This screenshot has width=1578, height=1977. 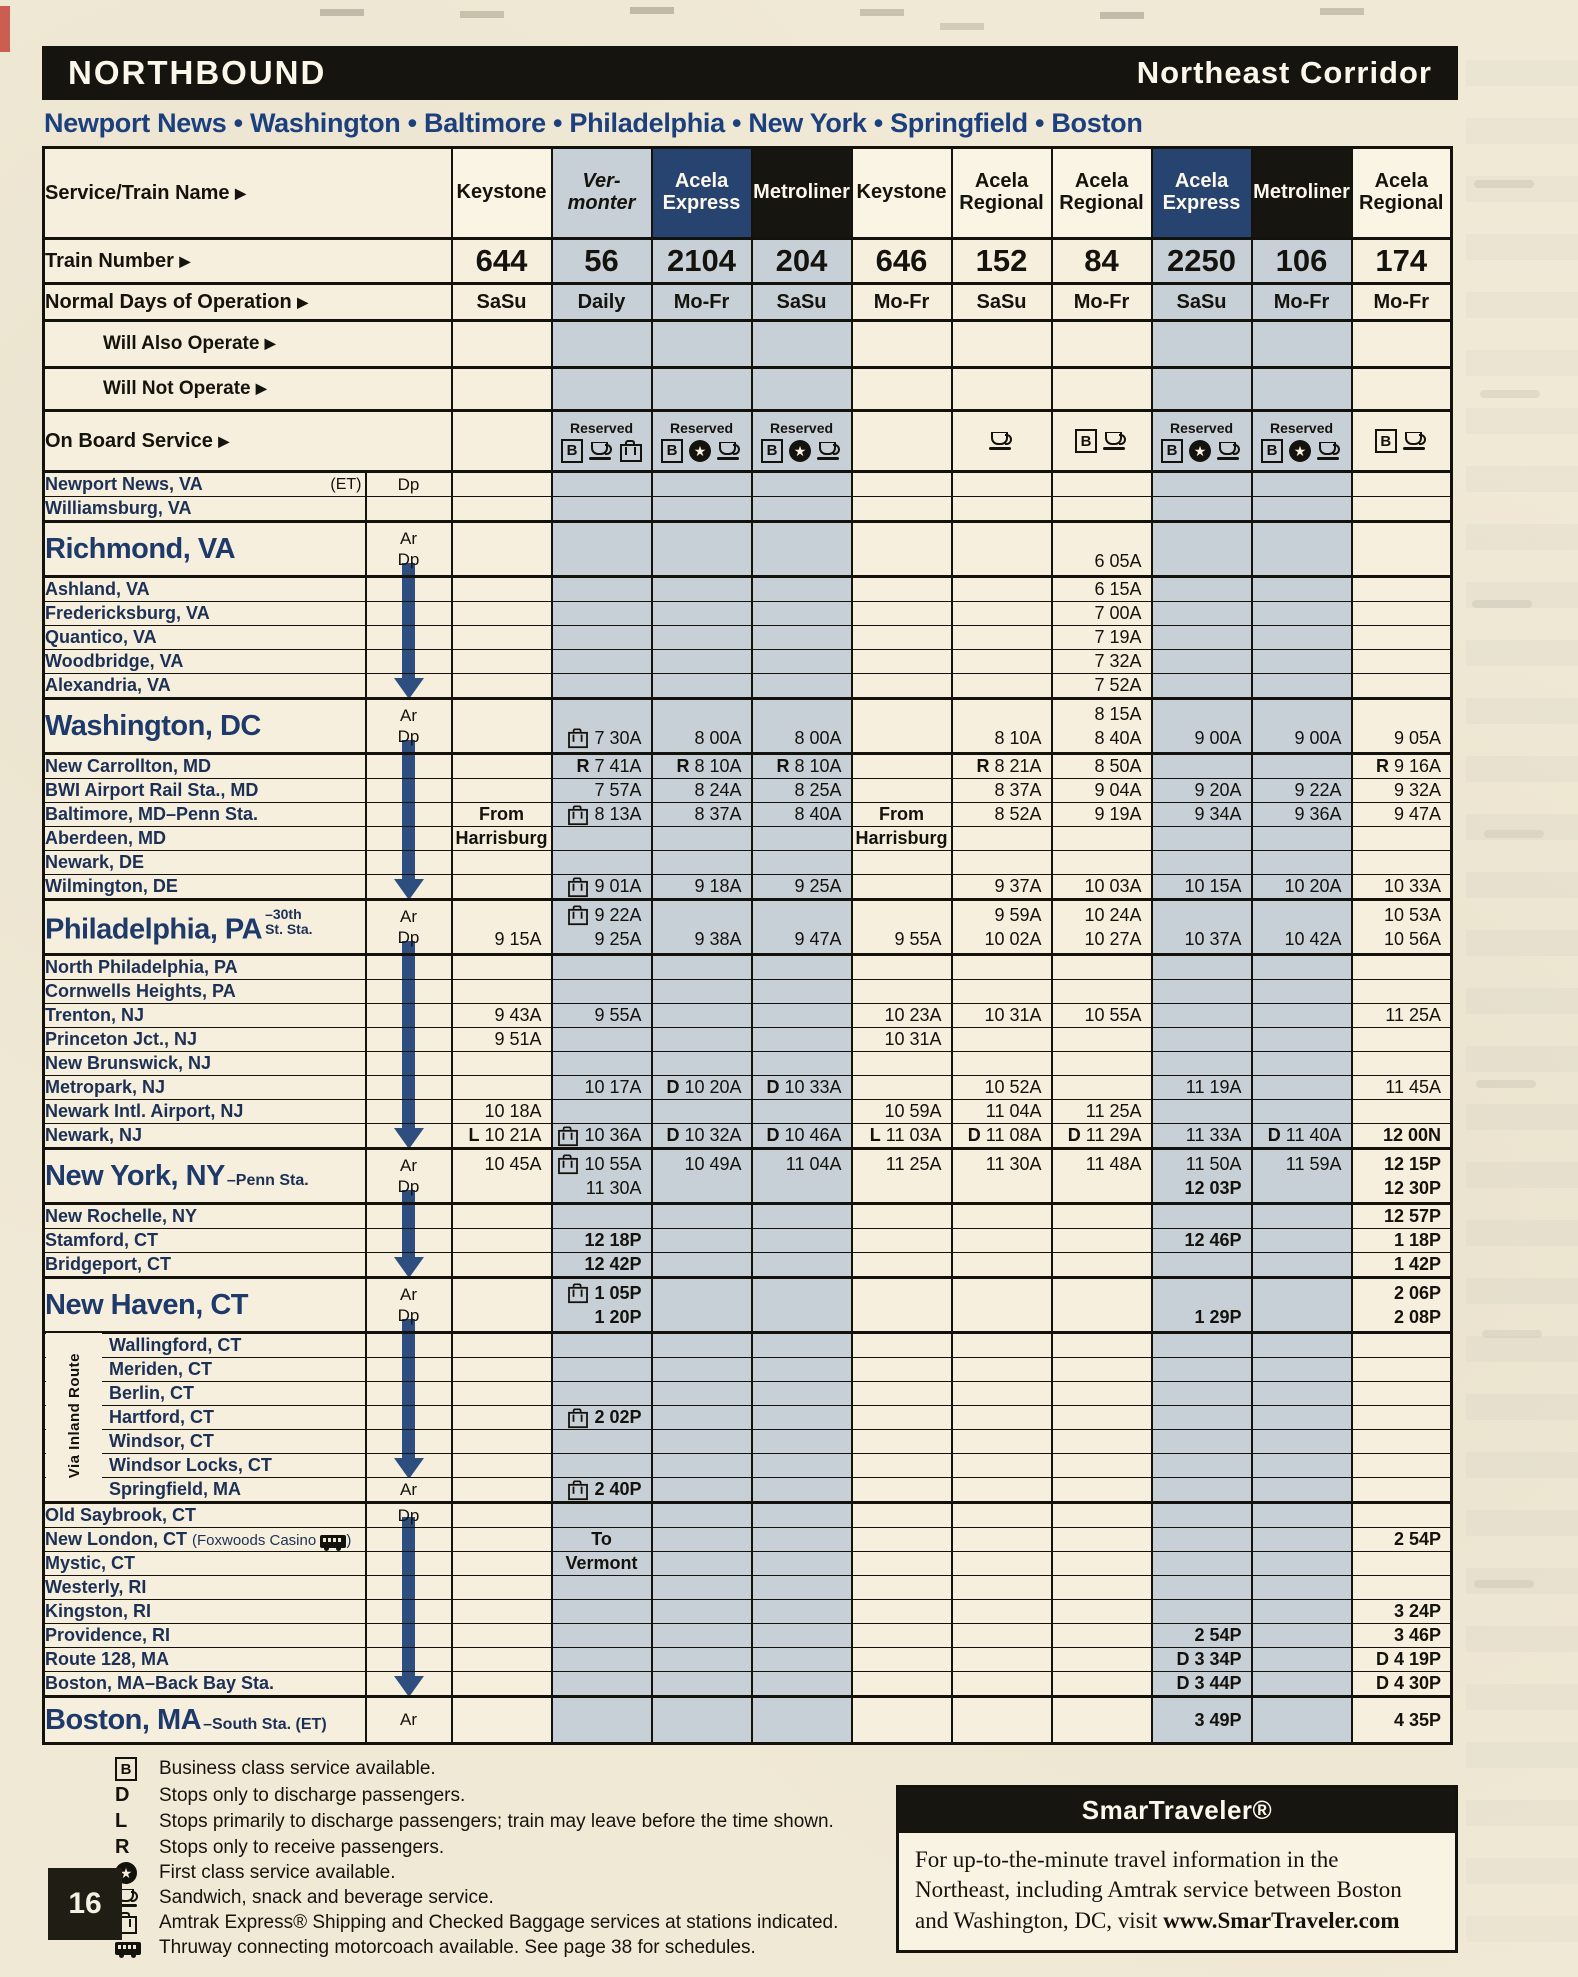 I want to click on time-cell: 11 25A, so click(x=901, y=1176).